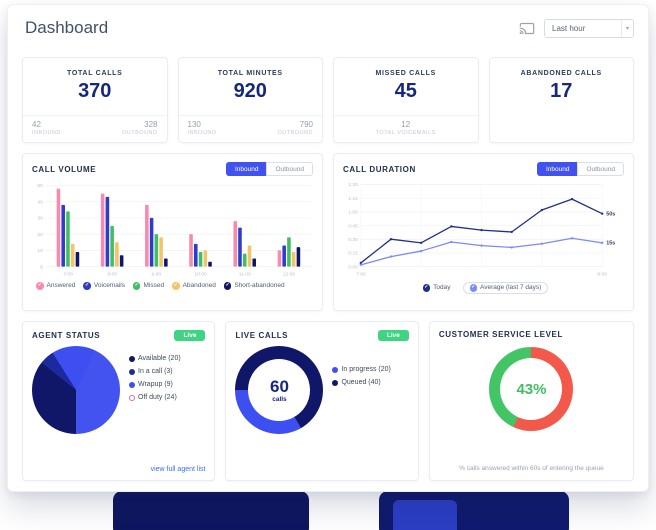 This screenshot has height=530, width=656. What do you see at coordinates (157, 275) in the screenshot?
I see `svg-text: 9:00` at bounding box center [157, 275].